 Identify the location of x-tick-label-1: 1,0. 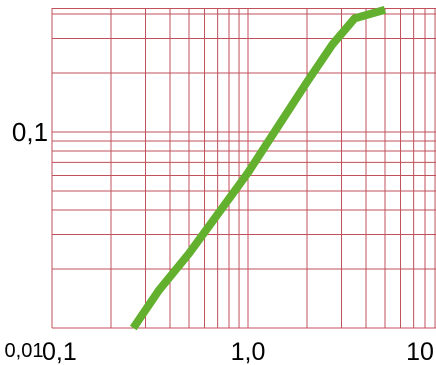
(248, 351).